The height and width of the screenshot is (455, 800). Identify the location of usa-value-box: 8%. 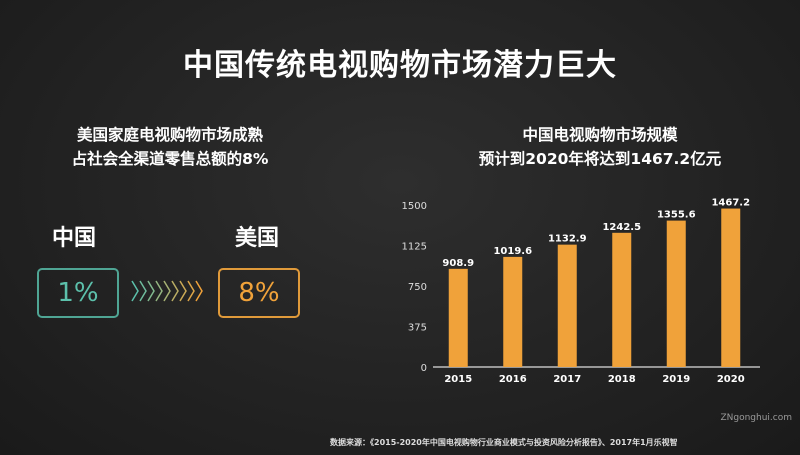
(259, 293).